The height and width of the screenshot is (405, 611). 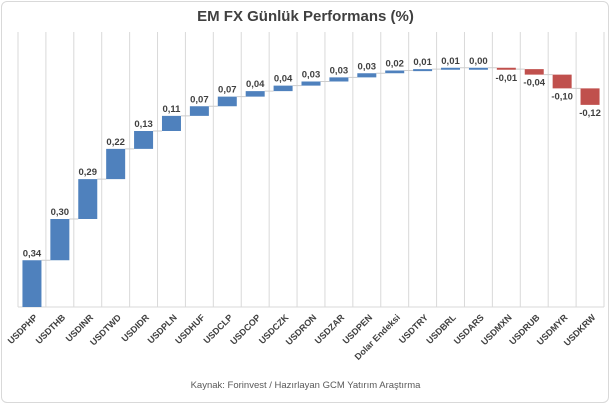 I want to click on category-label: USDRON, so click(x=301, y=329).